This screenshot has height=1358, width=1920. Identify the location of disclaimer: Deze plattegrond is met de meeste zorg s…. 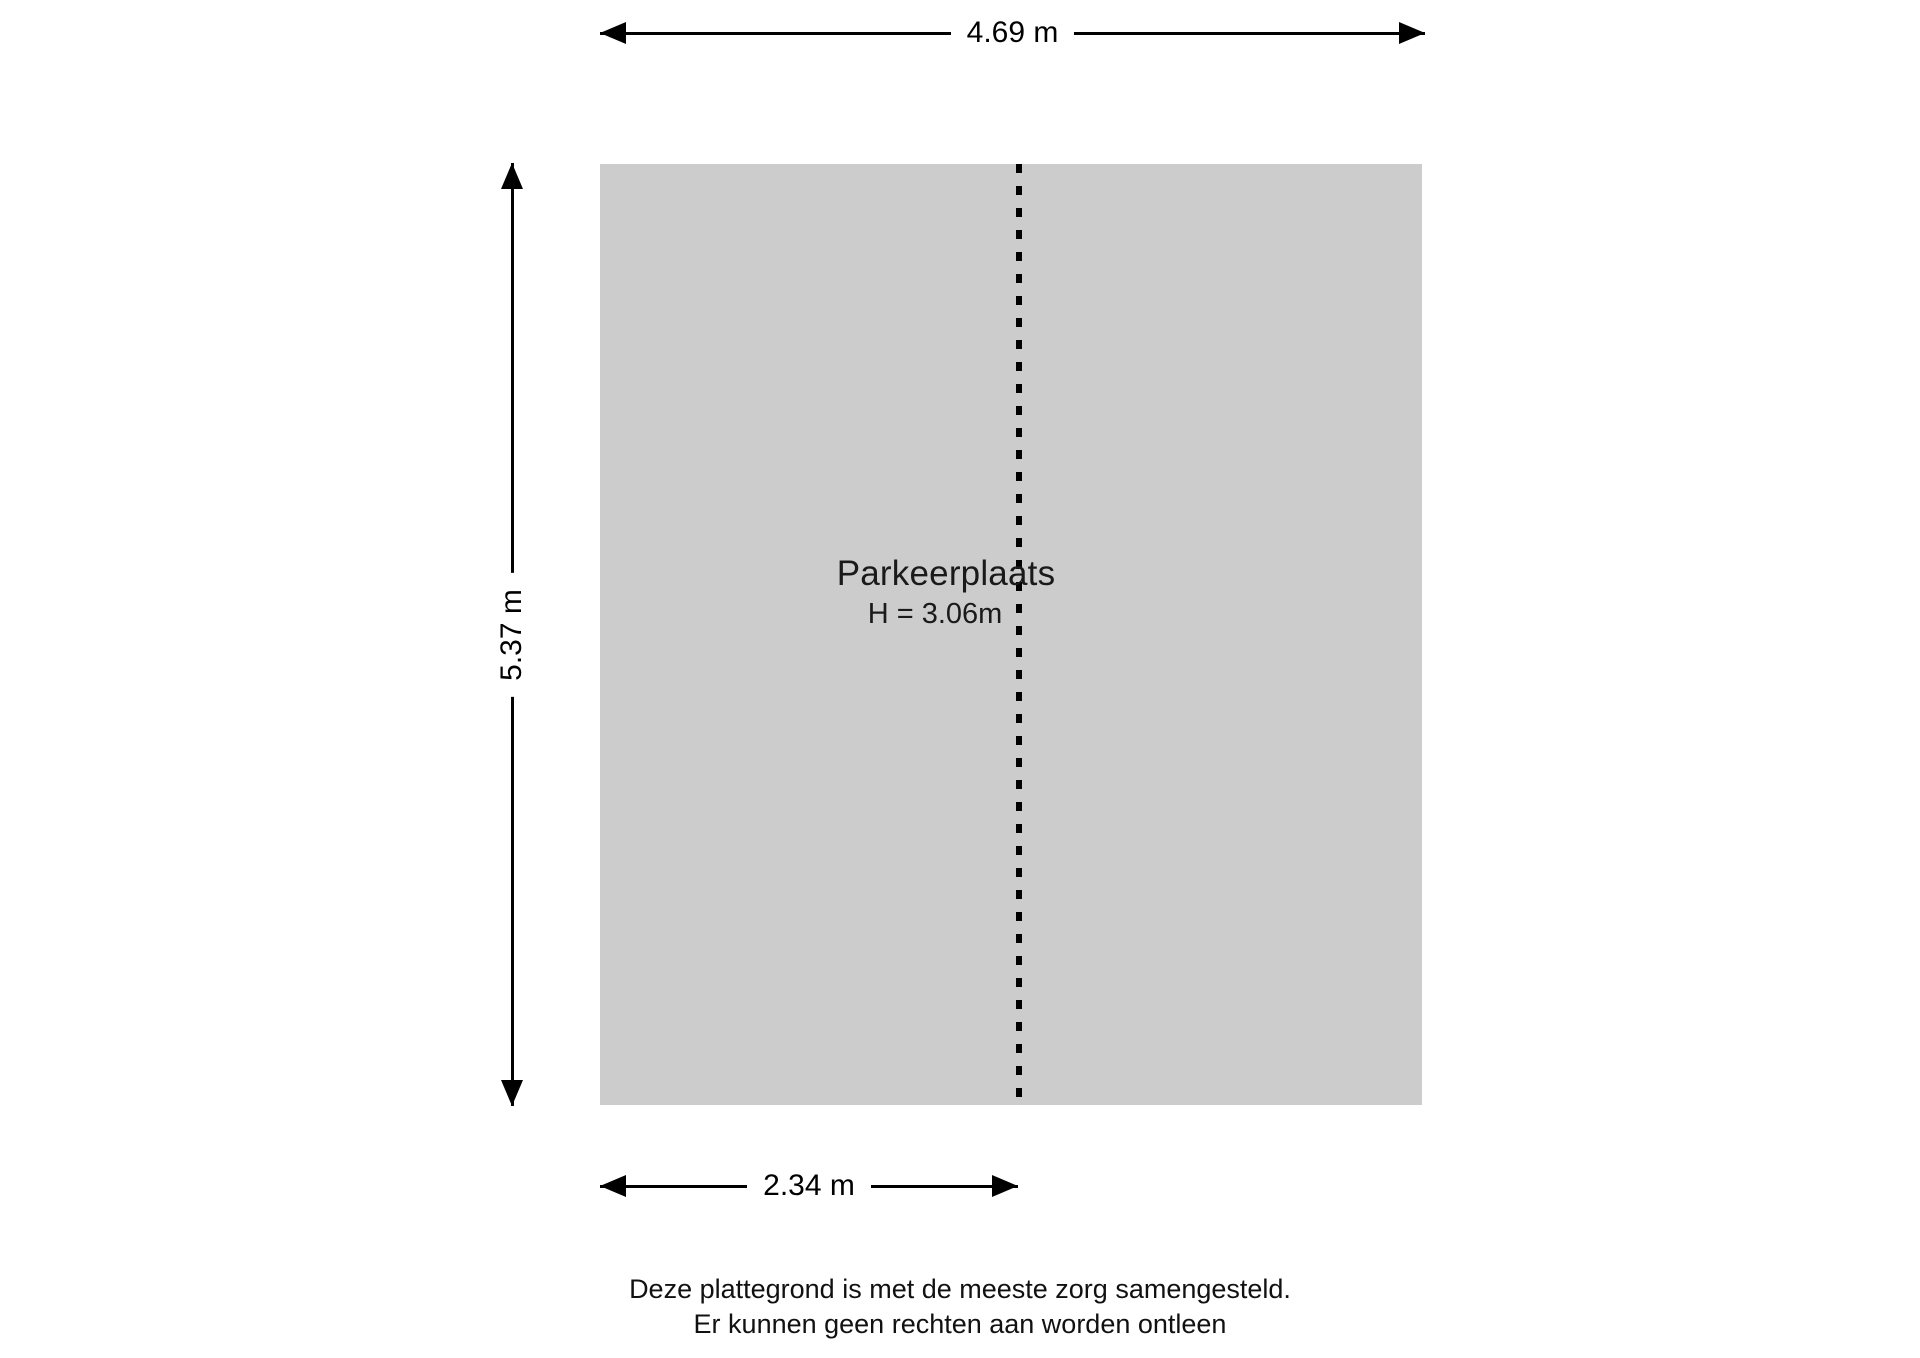
(960, 1307).